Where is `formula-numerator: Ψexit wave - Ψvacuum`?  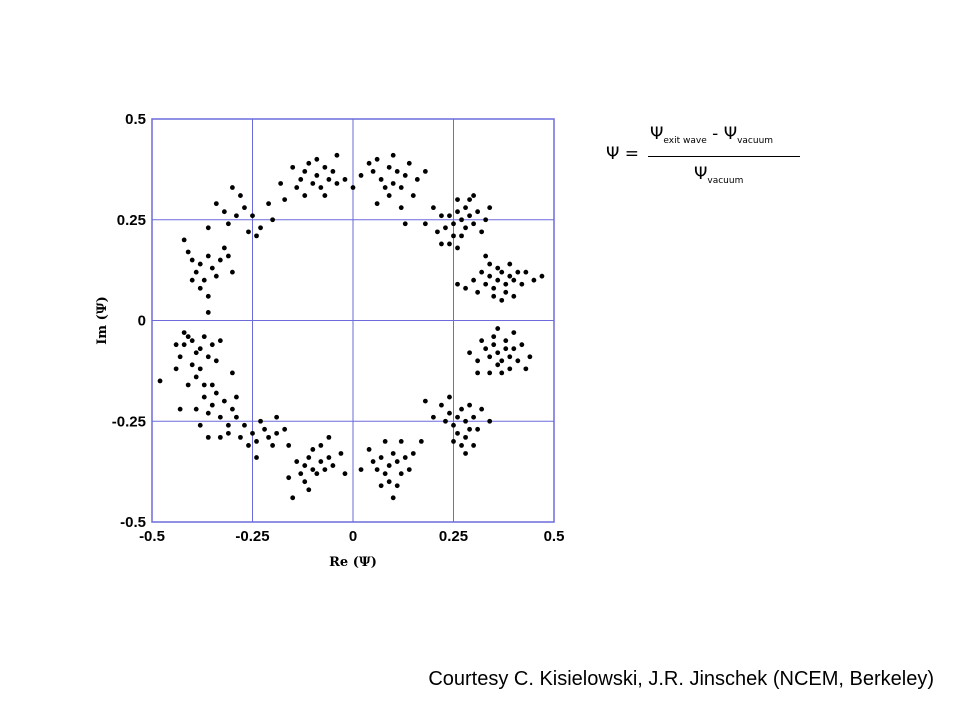 formula-numerator: Ψexit wave - Ψvacuum is located at coordinates (711, 135).